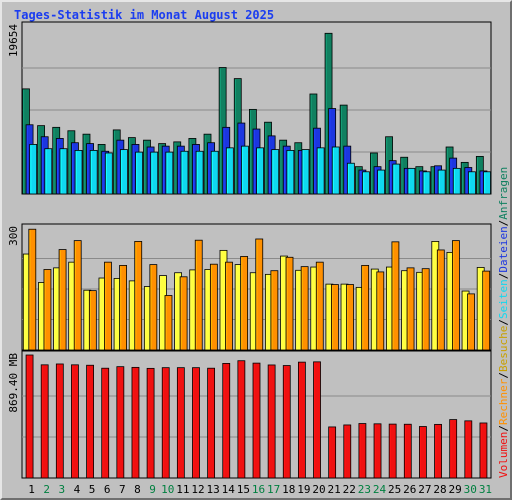 This screenshot has width=512, height=500. What do you see at coordinates (229, 489) in the screenshot?
I see `x-tick-label-day-14: 14` at bounding box center [229, 489].